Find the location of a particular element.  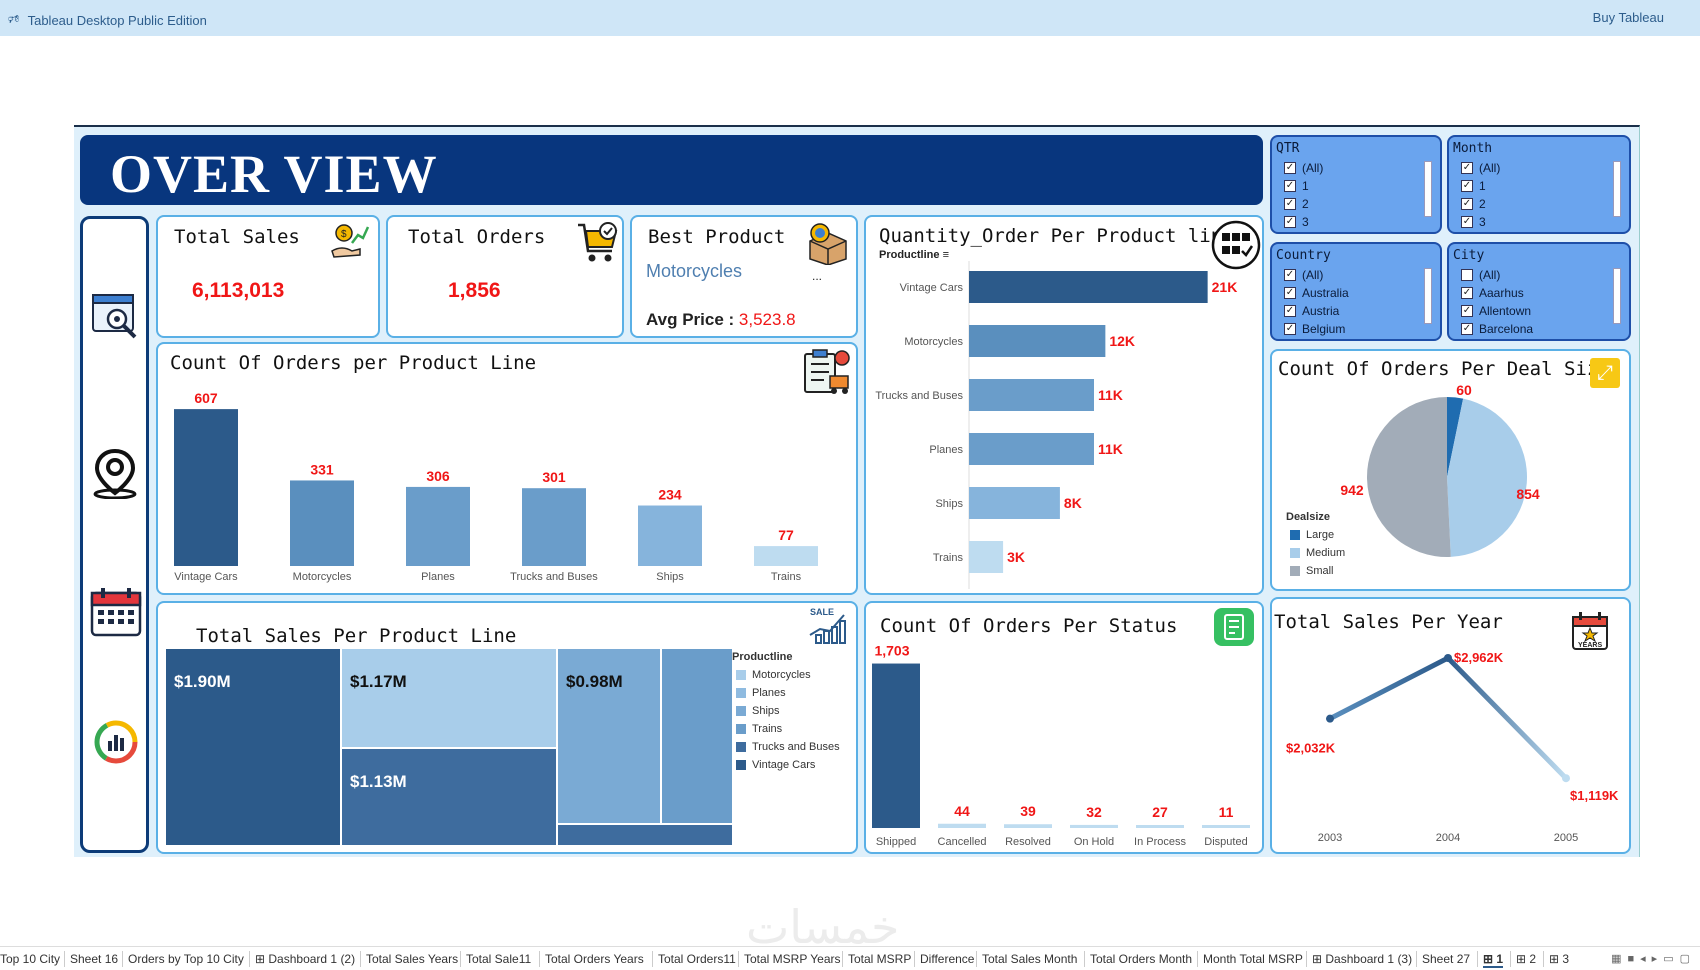

sheet-tab: Total Orders Years is located at coordinates (594, 959).